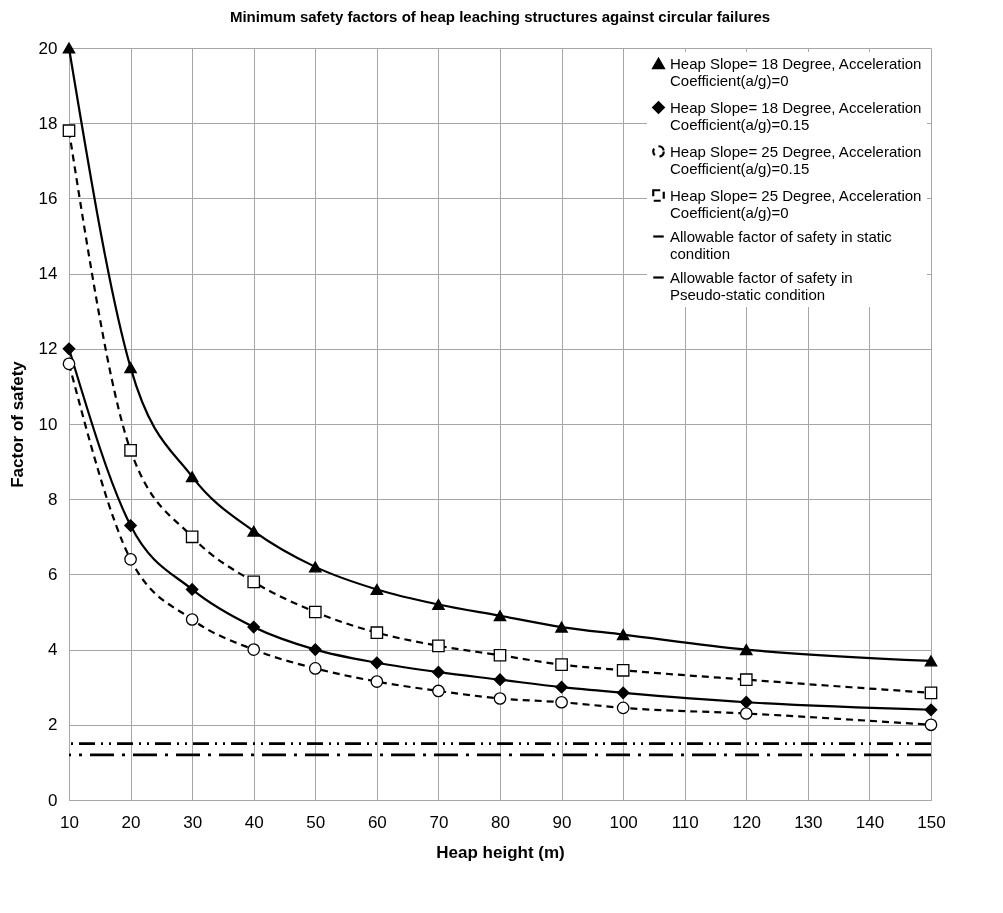  I want to click on x-tick-label: 100, so click(623, 822).